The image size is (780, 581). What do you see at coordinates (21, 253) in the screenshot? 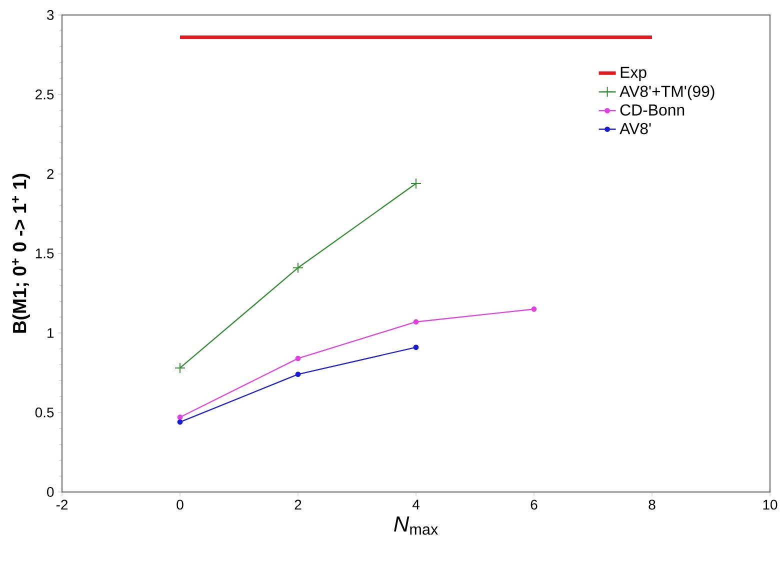
I see `y-axis-title: B(M1; 0$^{+}$ 0 -> 1$^{+}$ 1)` at bounding box center [21, 253].